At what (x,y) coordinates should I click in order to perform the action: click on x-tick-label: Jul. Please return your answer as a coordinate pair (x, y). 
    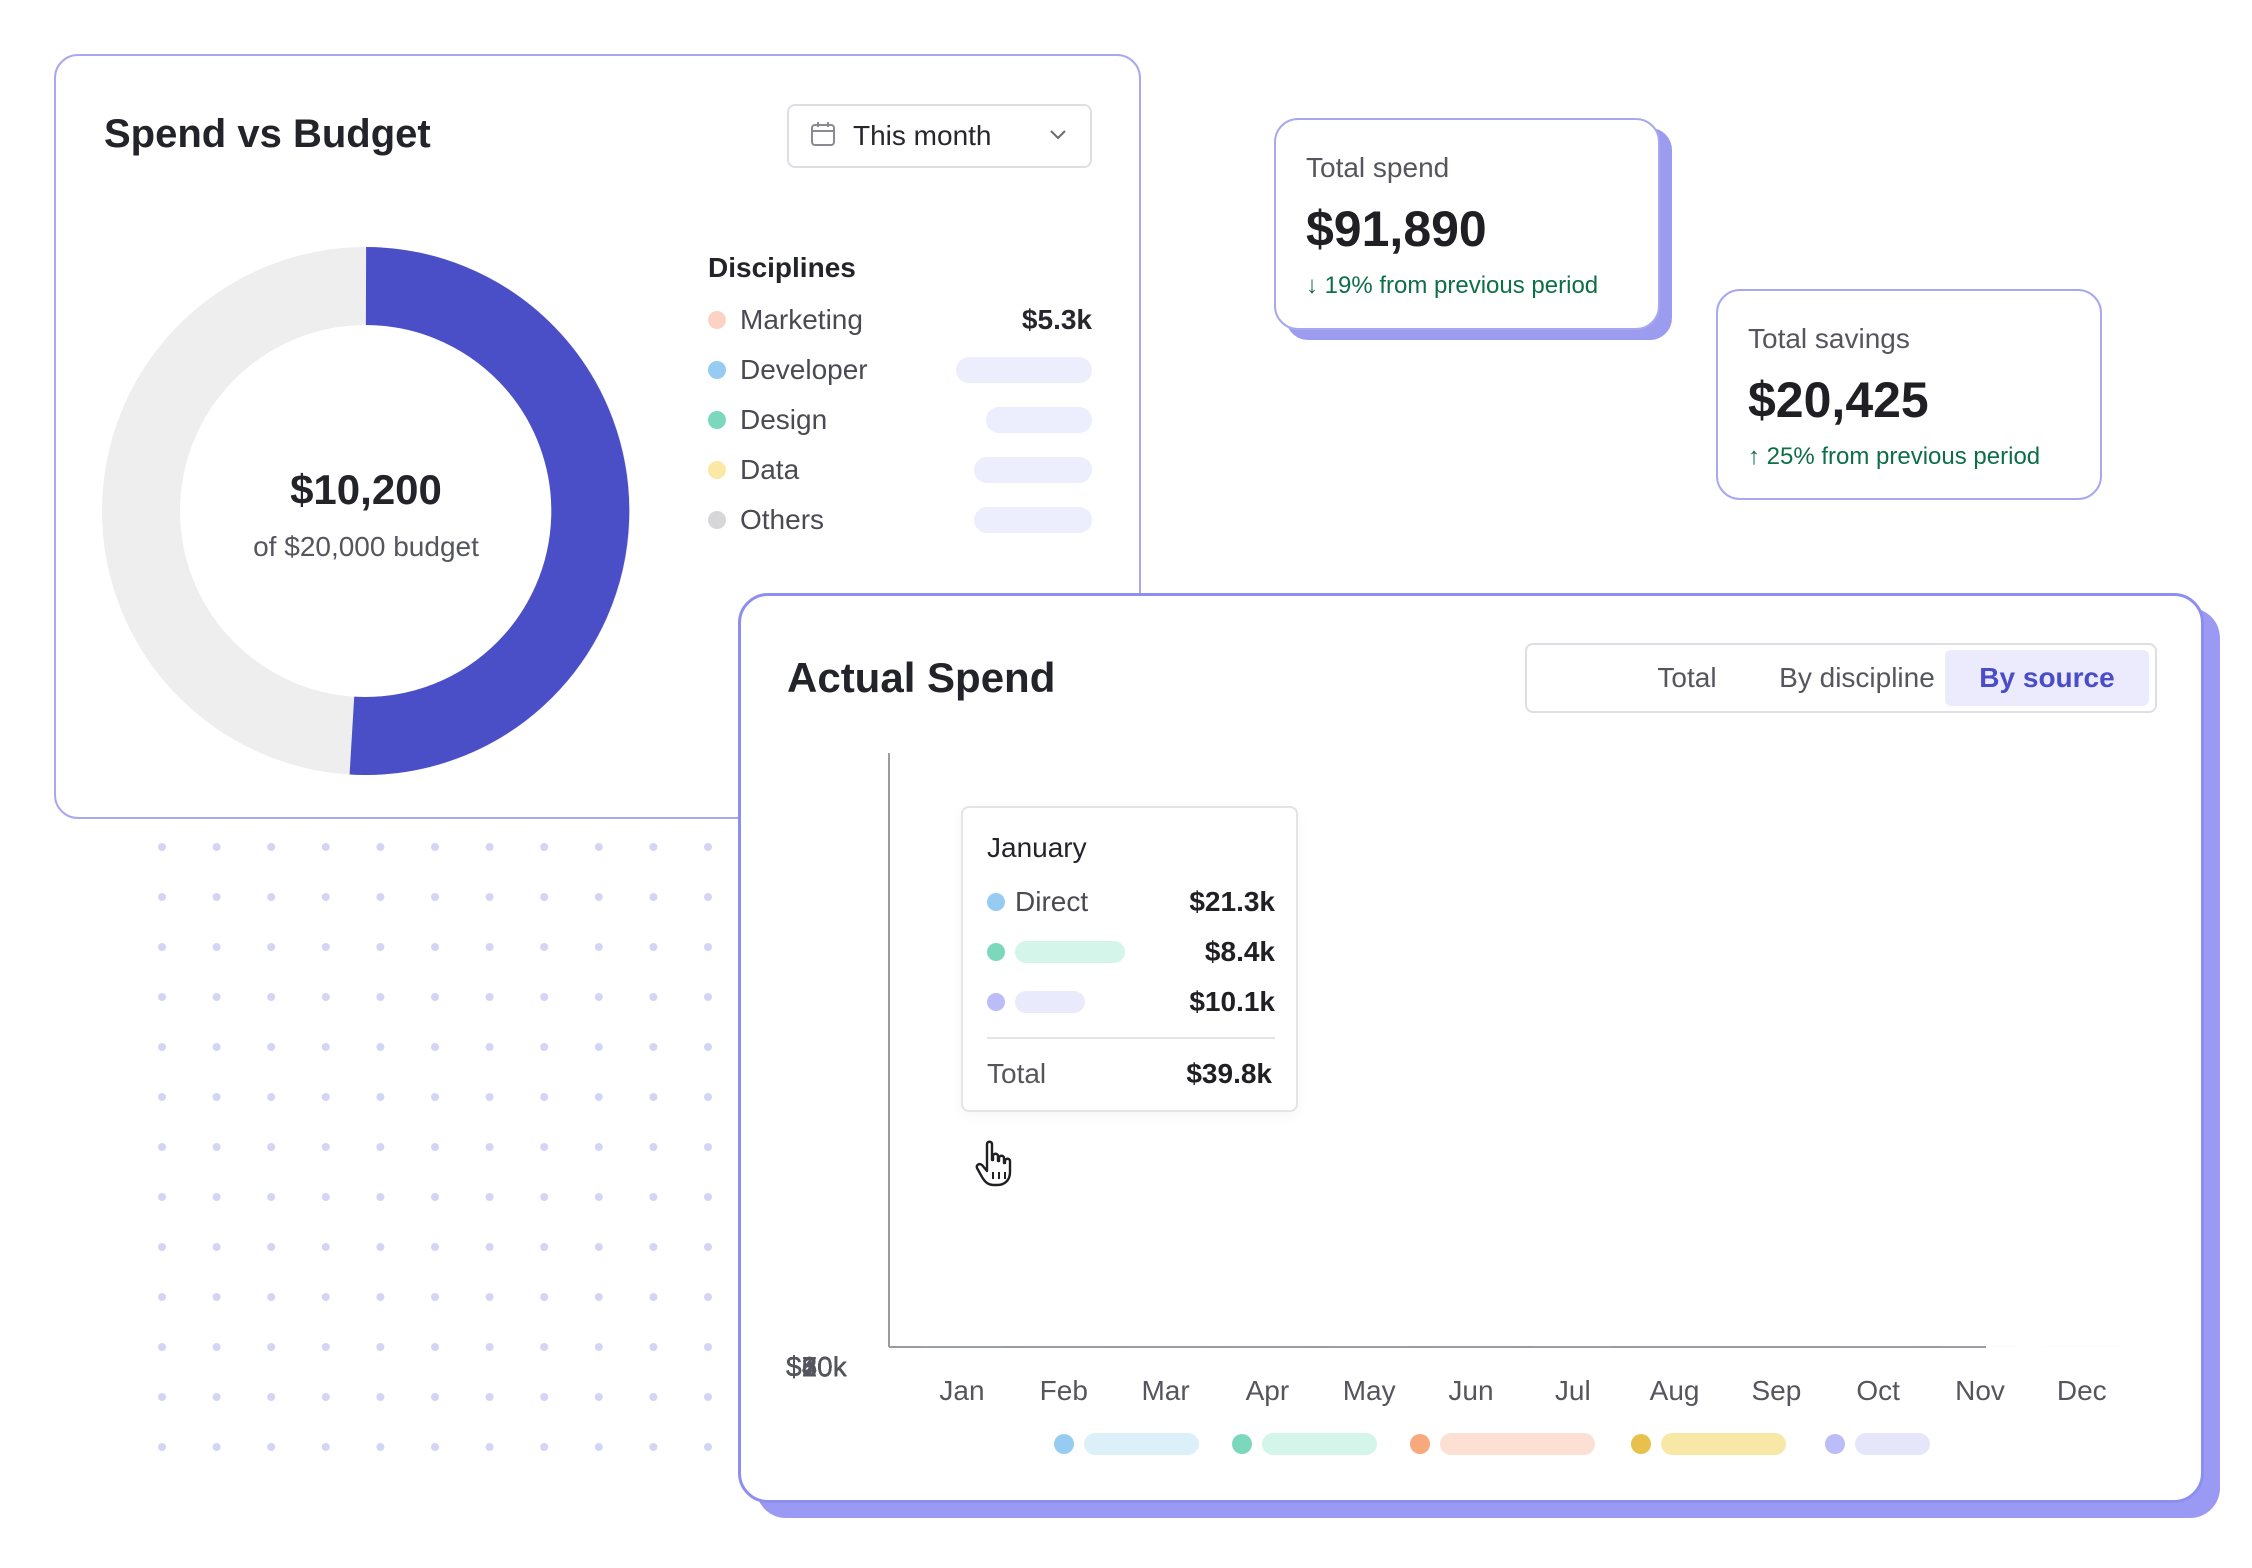
    Looking at the image, I should click on (1573, 1390).